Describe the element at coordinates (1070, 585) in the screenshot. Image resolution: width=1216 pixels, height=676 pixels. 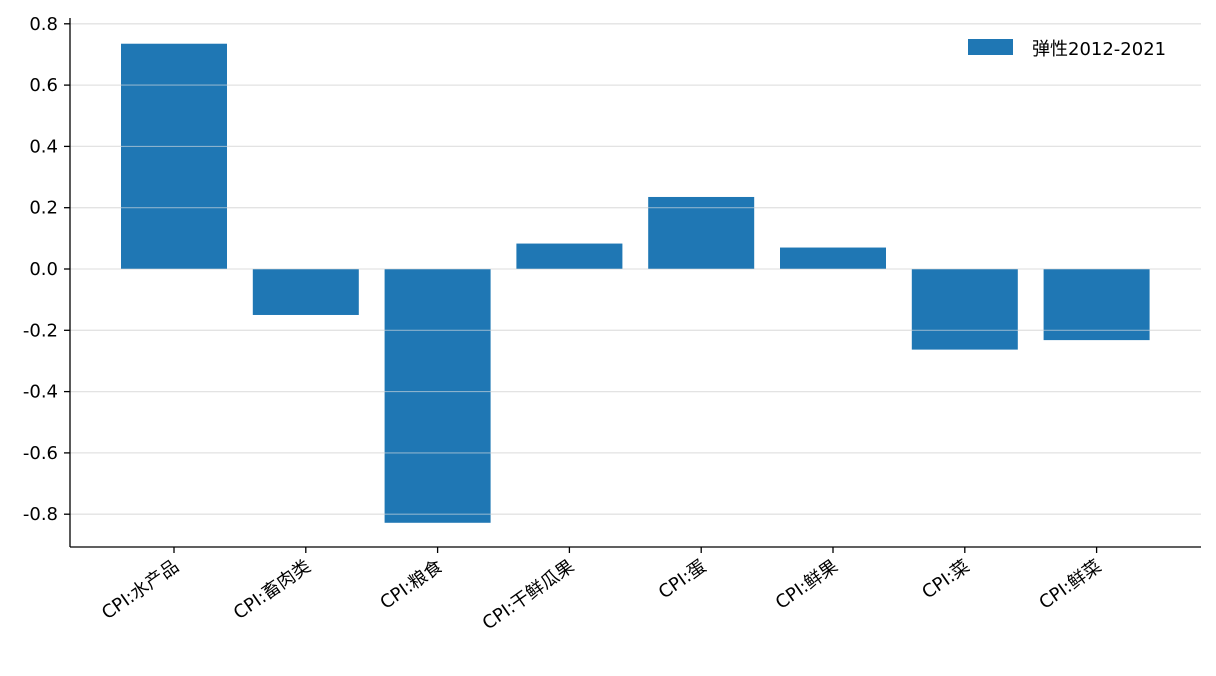
I see `x-tick-label: CPI:鲜菜` at that location.